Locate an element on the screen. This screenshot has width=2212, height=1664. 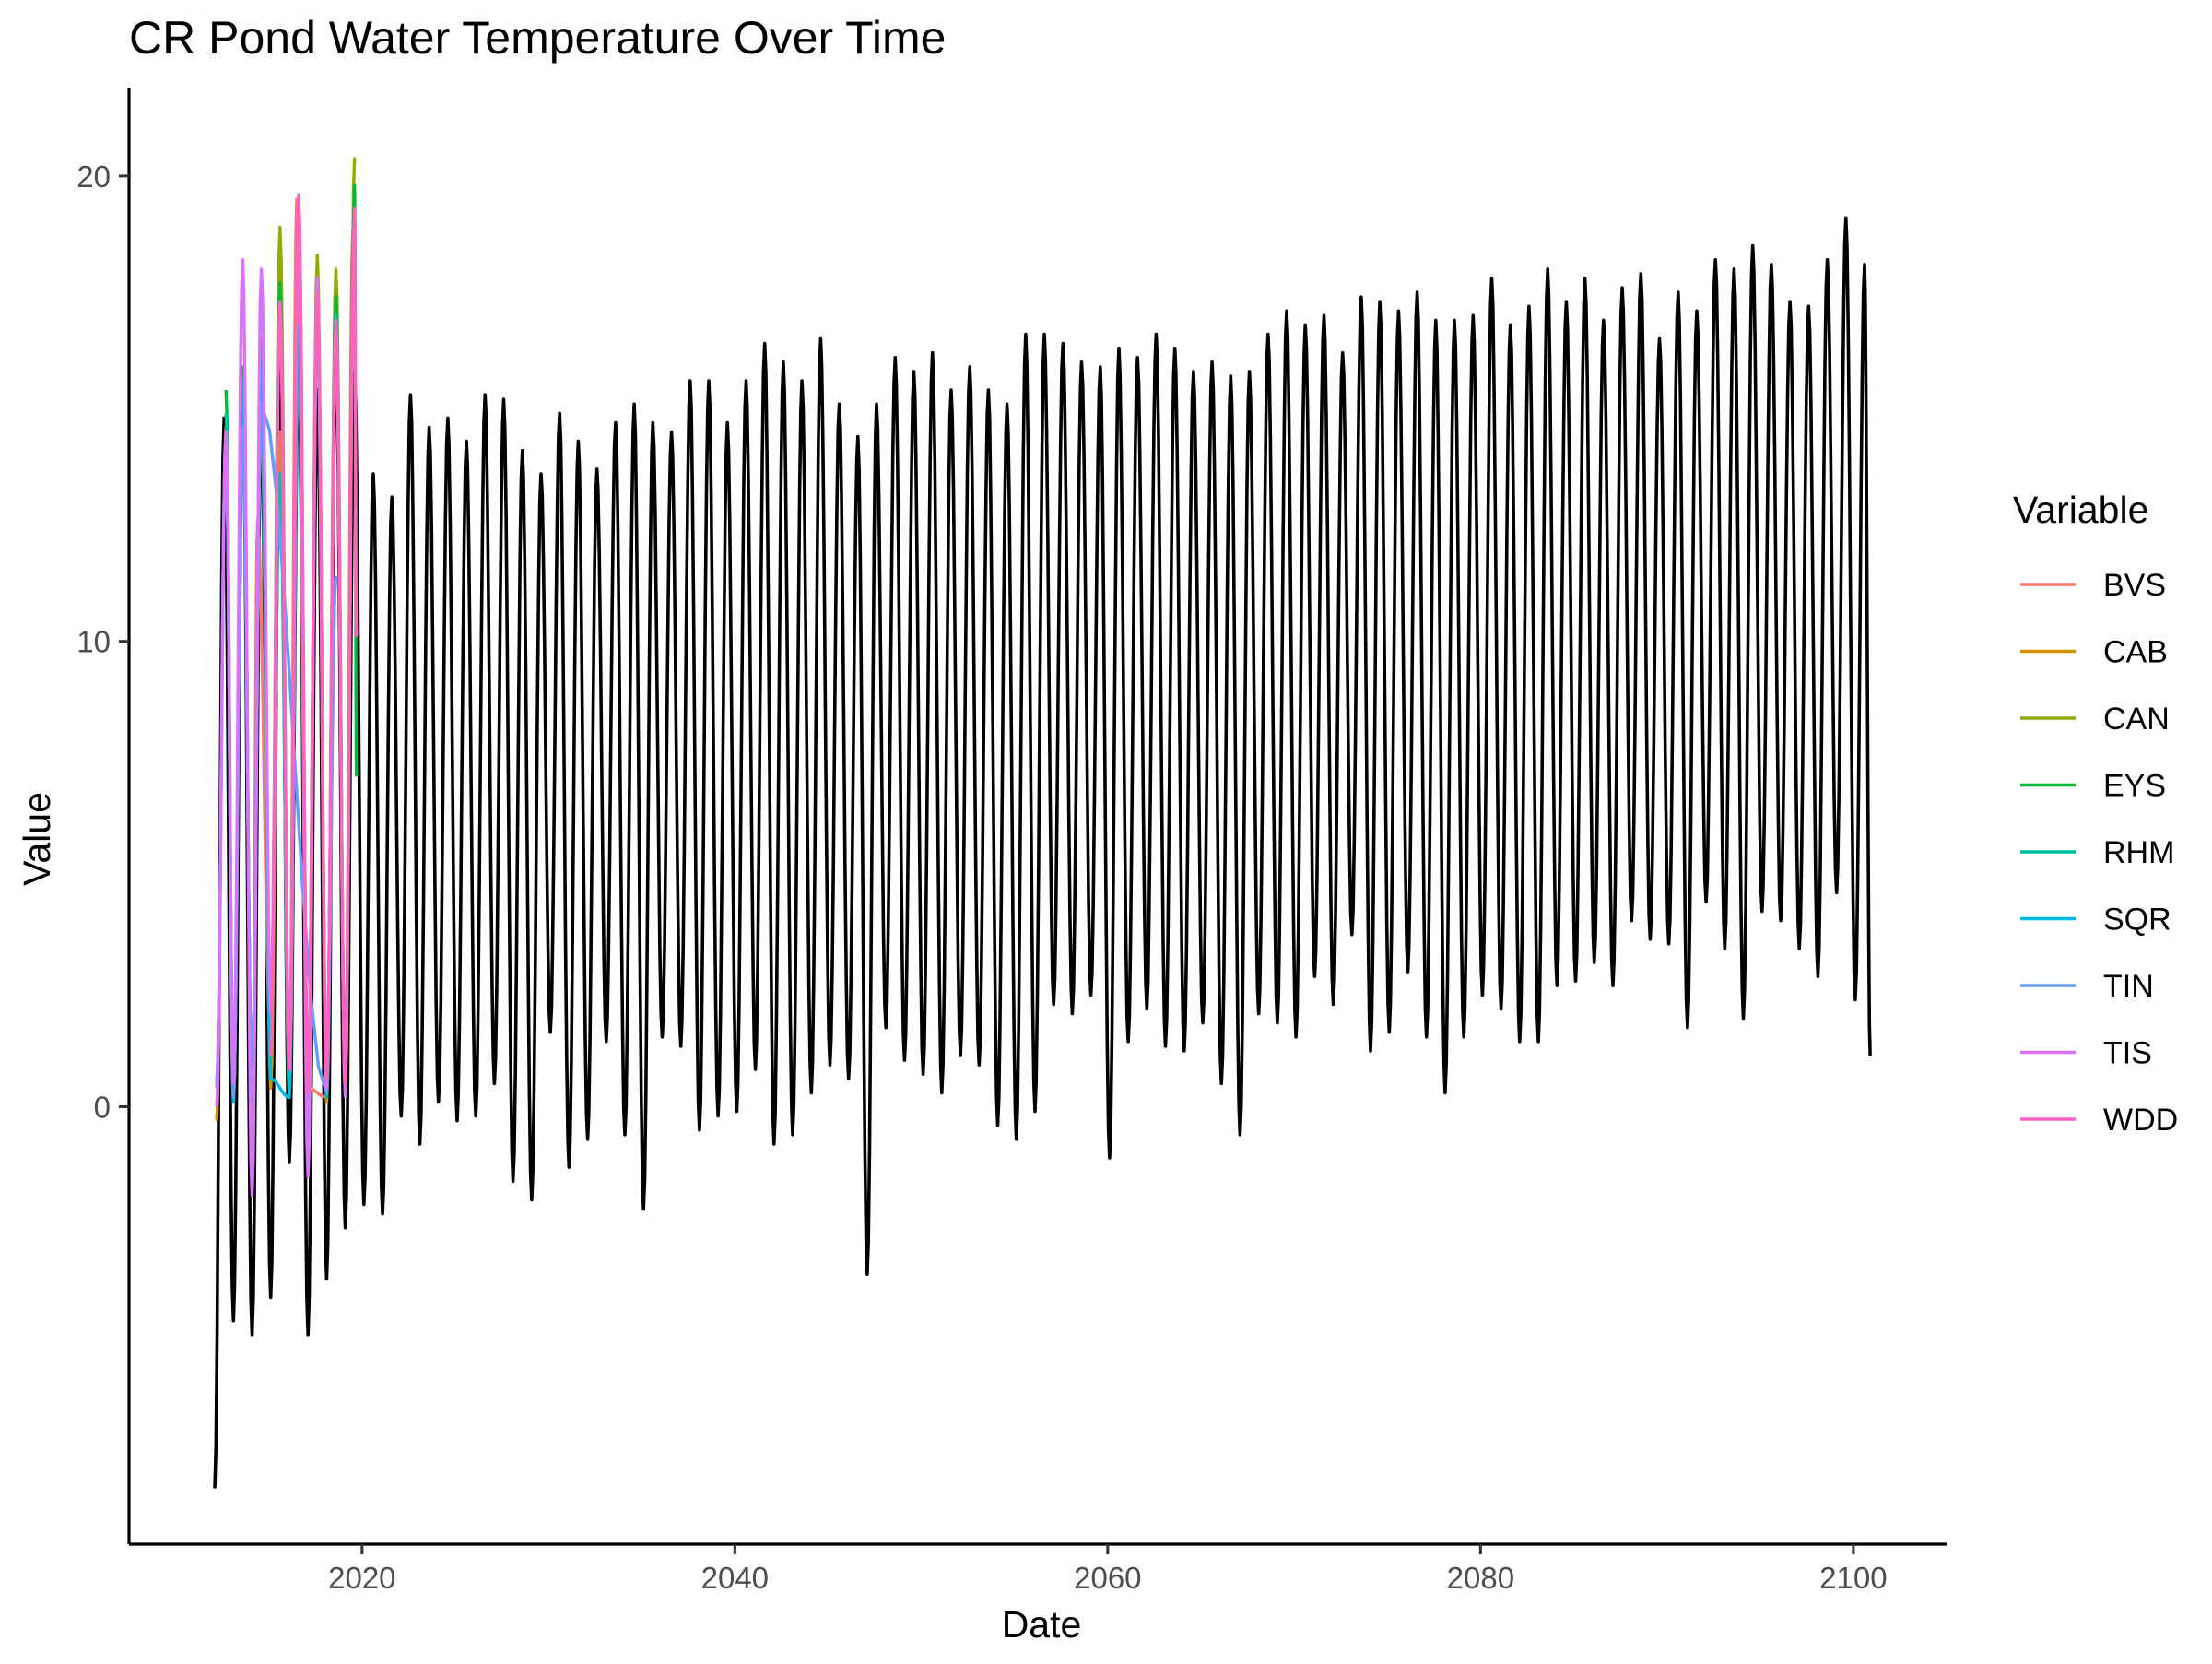
x-tick-label: 2060 is located at coordinates (1107, 1578).